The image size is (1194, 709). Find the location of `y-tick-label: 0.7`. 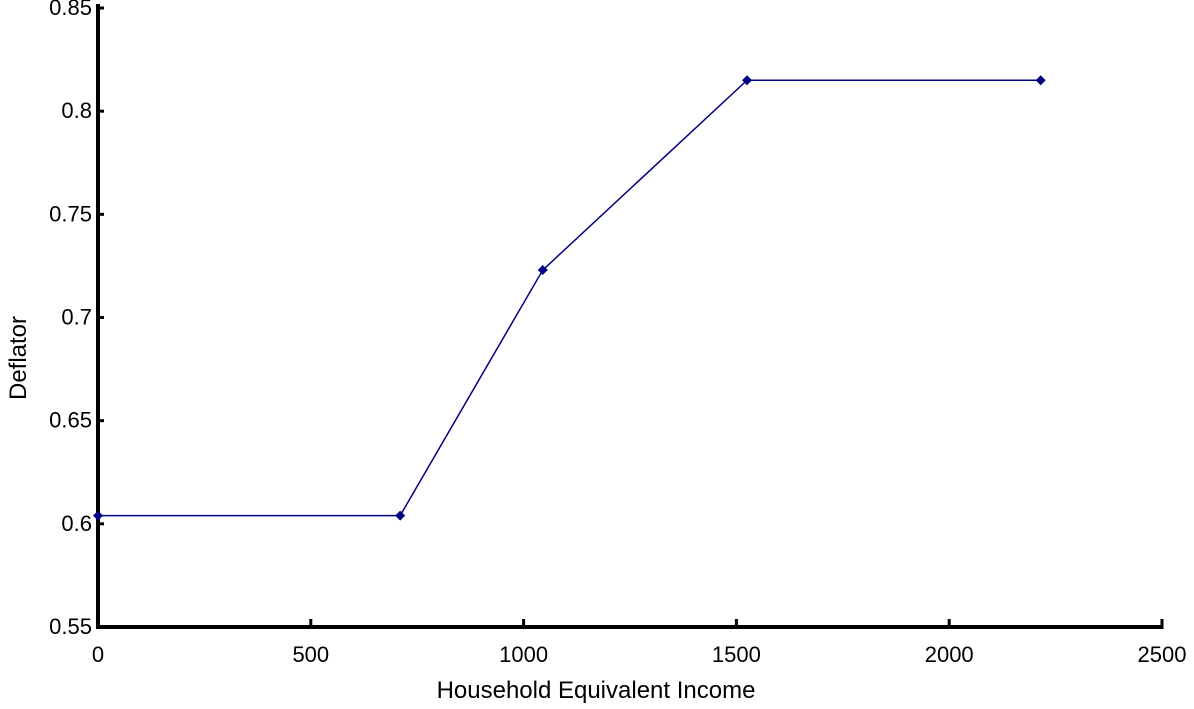

y-tick-label: 0.7 is located at coordinates (76, 317).